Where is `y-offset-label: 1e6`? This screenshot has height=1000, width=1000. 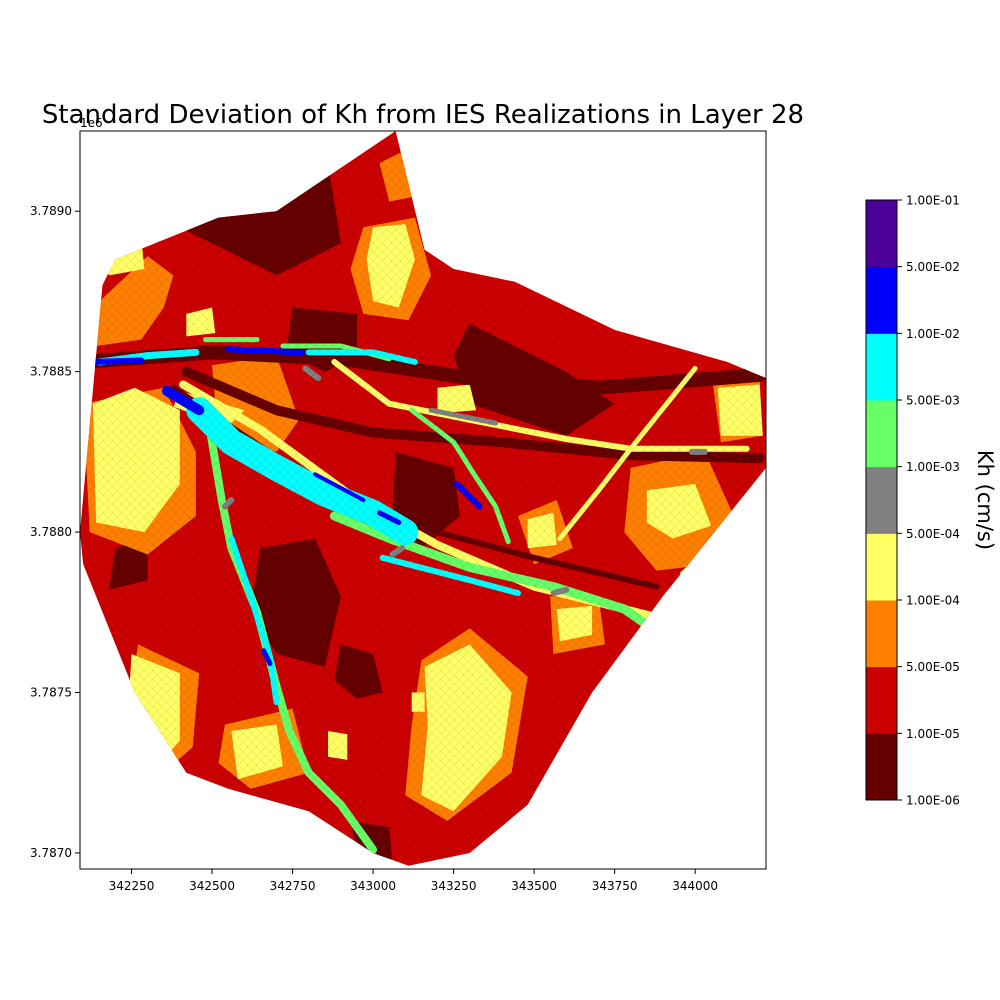
y-offset-label: 1e6 is located at coordinates (91, 123).